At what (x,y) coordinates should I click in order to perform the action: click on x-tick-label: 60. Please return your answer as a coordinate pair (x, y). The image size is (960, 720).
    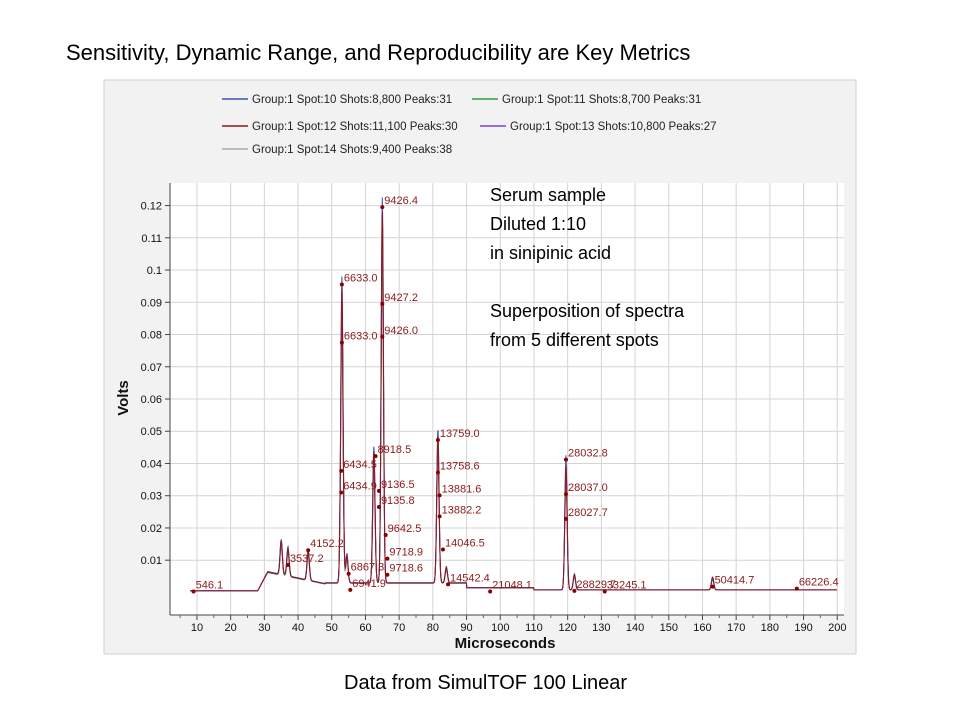
    Looking at the image, I should click on (365, 628).